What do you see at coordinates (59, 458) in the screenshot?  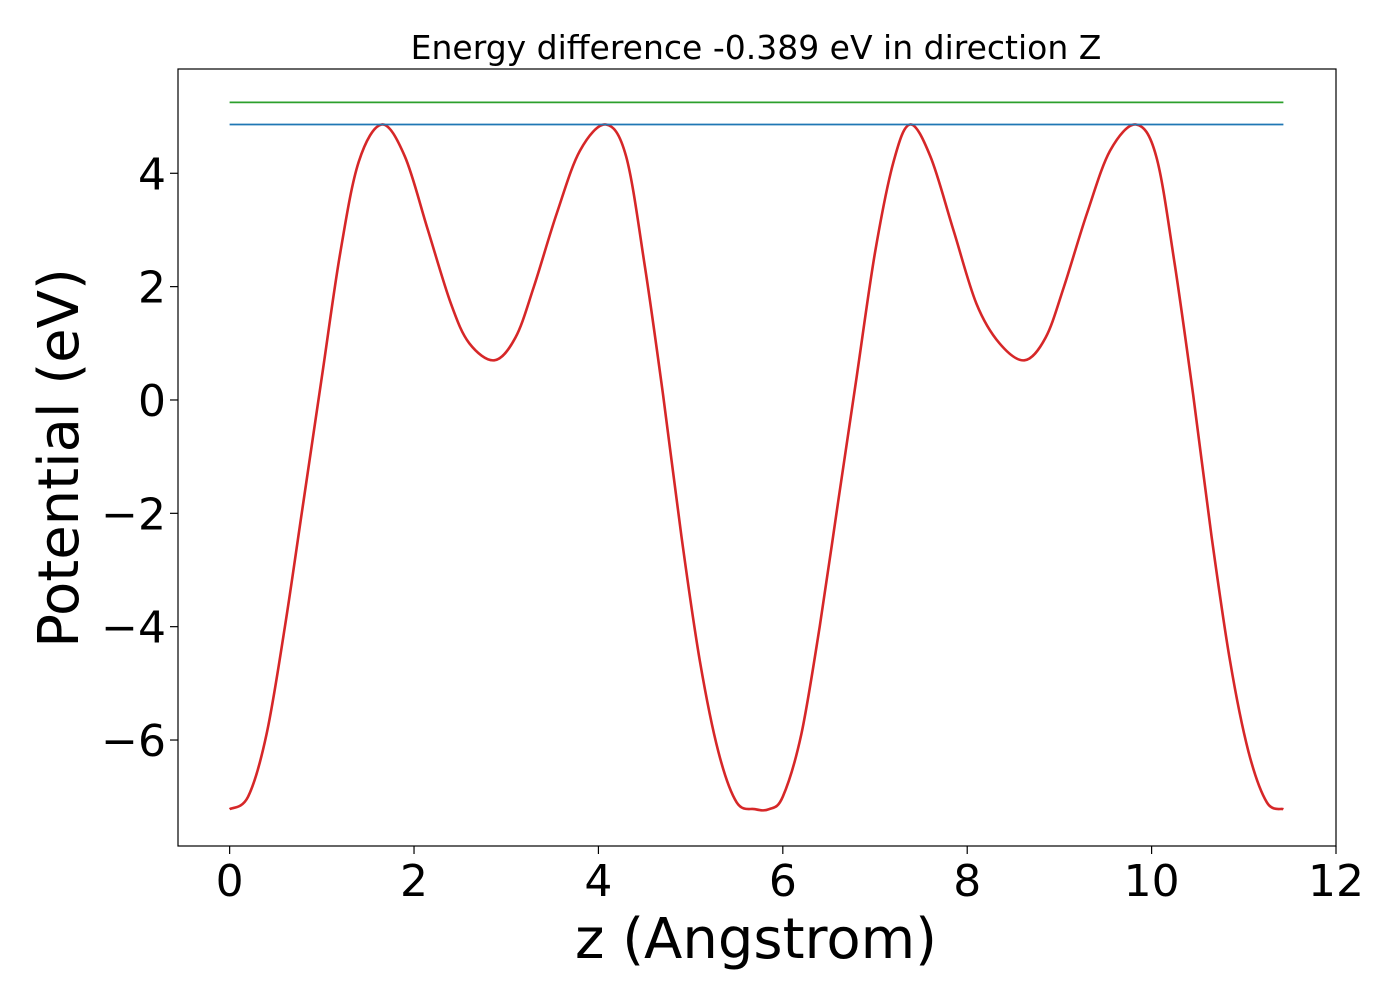 I see `y-axis-label: Potential (eV)` at bounding box center [59, 458].